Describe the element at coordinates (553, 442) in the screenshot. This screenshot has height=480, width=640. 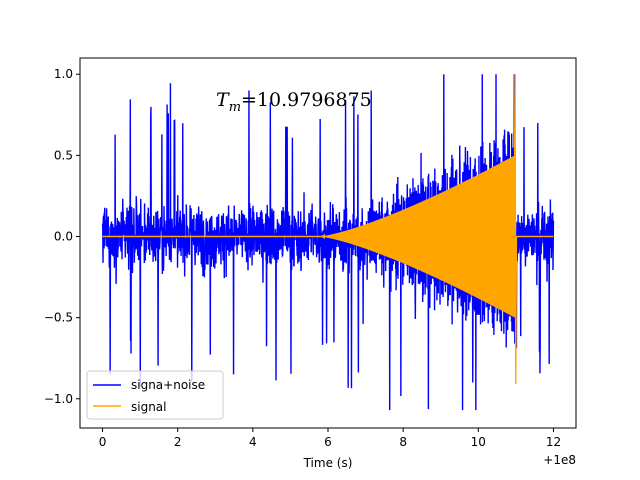
I see `x-tick-label: 12` at that location.